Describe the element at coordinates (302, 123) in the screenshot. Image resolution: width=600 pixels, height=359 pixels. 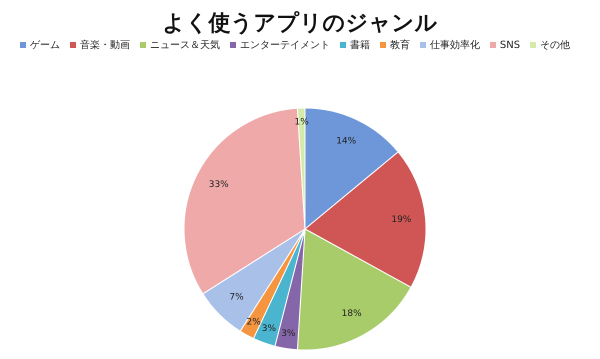
I see `data-label: 1%` at that location.